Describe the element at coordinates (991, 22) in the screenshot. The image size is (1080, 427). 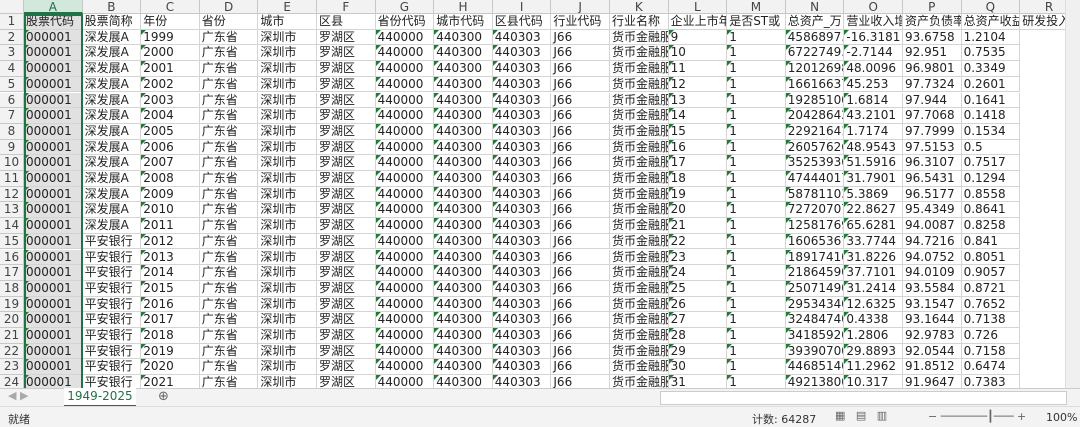
I see `cell: 总资产收益` at that location.